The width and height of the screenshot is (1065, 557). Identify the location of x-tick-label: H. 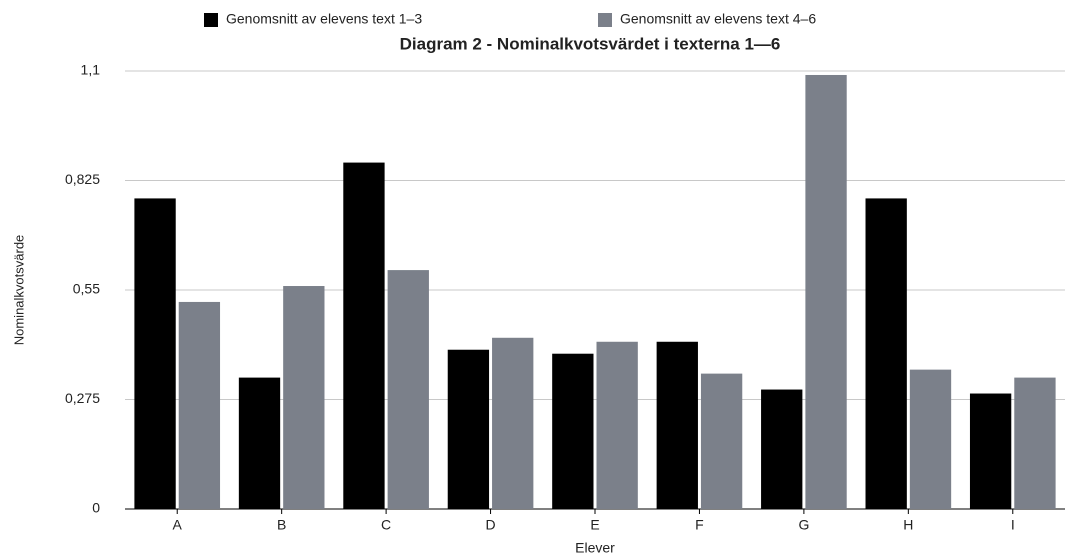
(908, 525).